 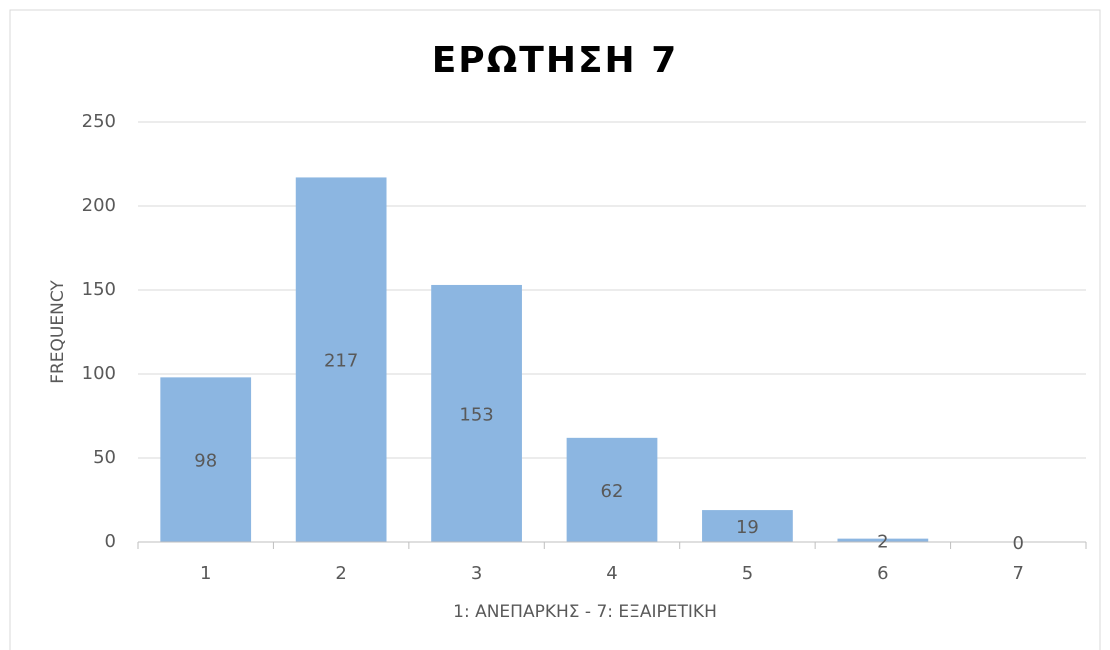 I want to click on y-tick-label: 0, so click(x=110, y=541).